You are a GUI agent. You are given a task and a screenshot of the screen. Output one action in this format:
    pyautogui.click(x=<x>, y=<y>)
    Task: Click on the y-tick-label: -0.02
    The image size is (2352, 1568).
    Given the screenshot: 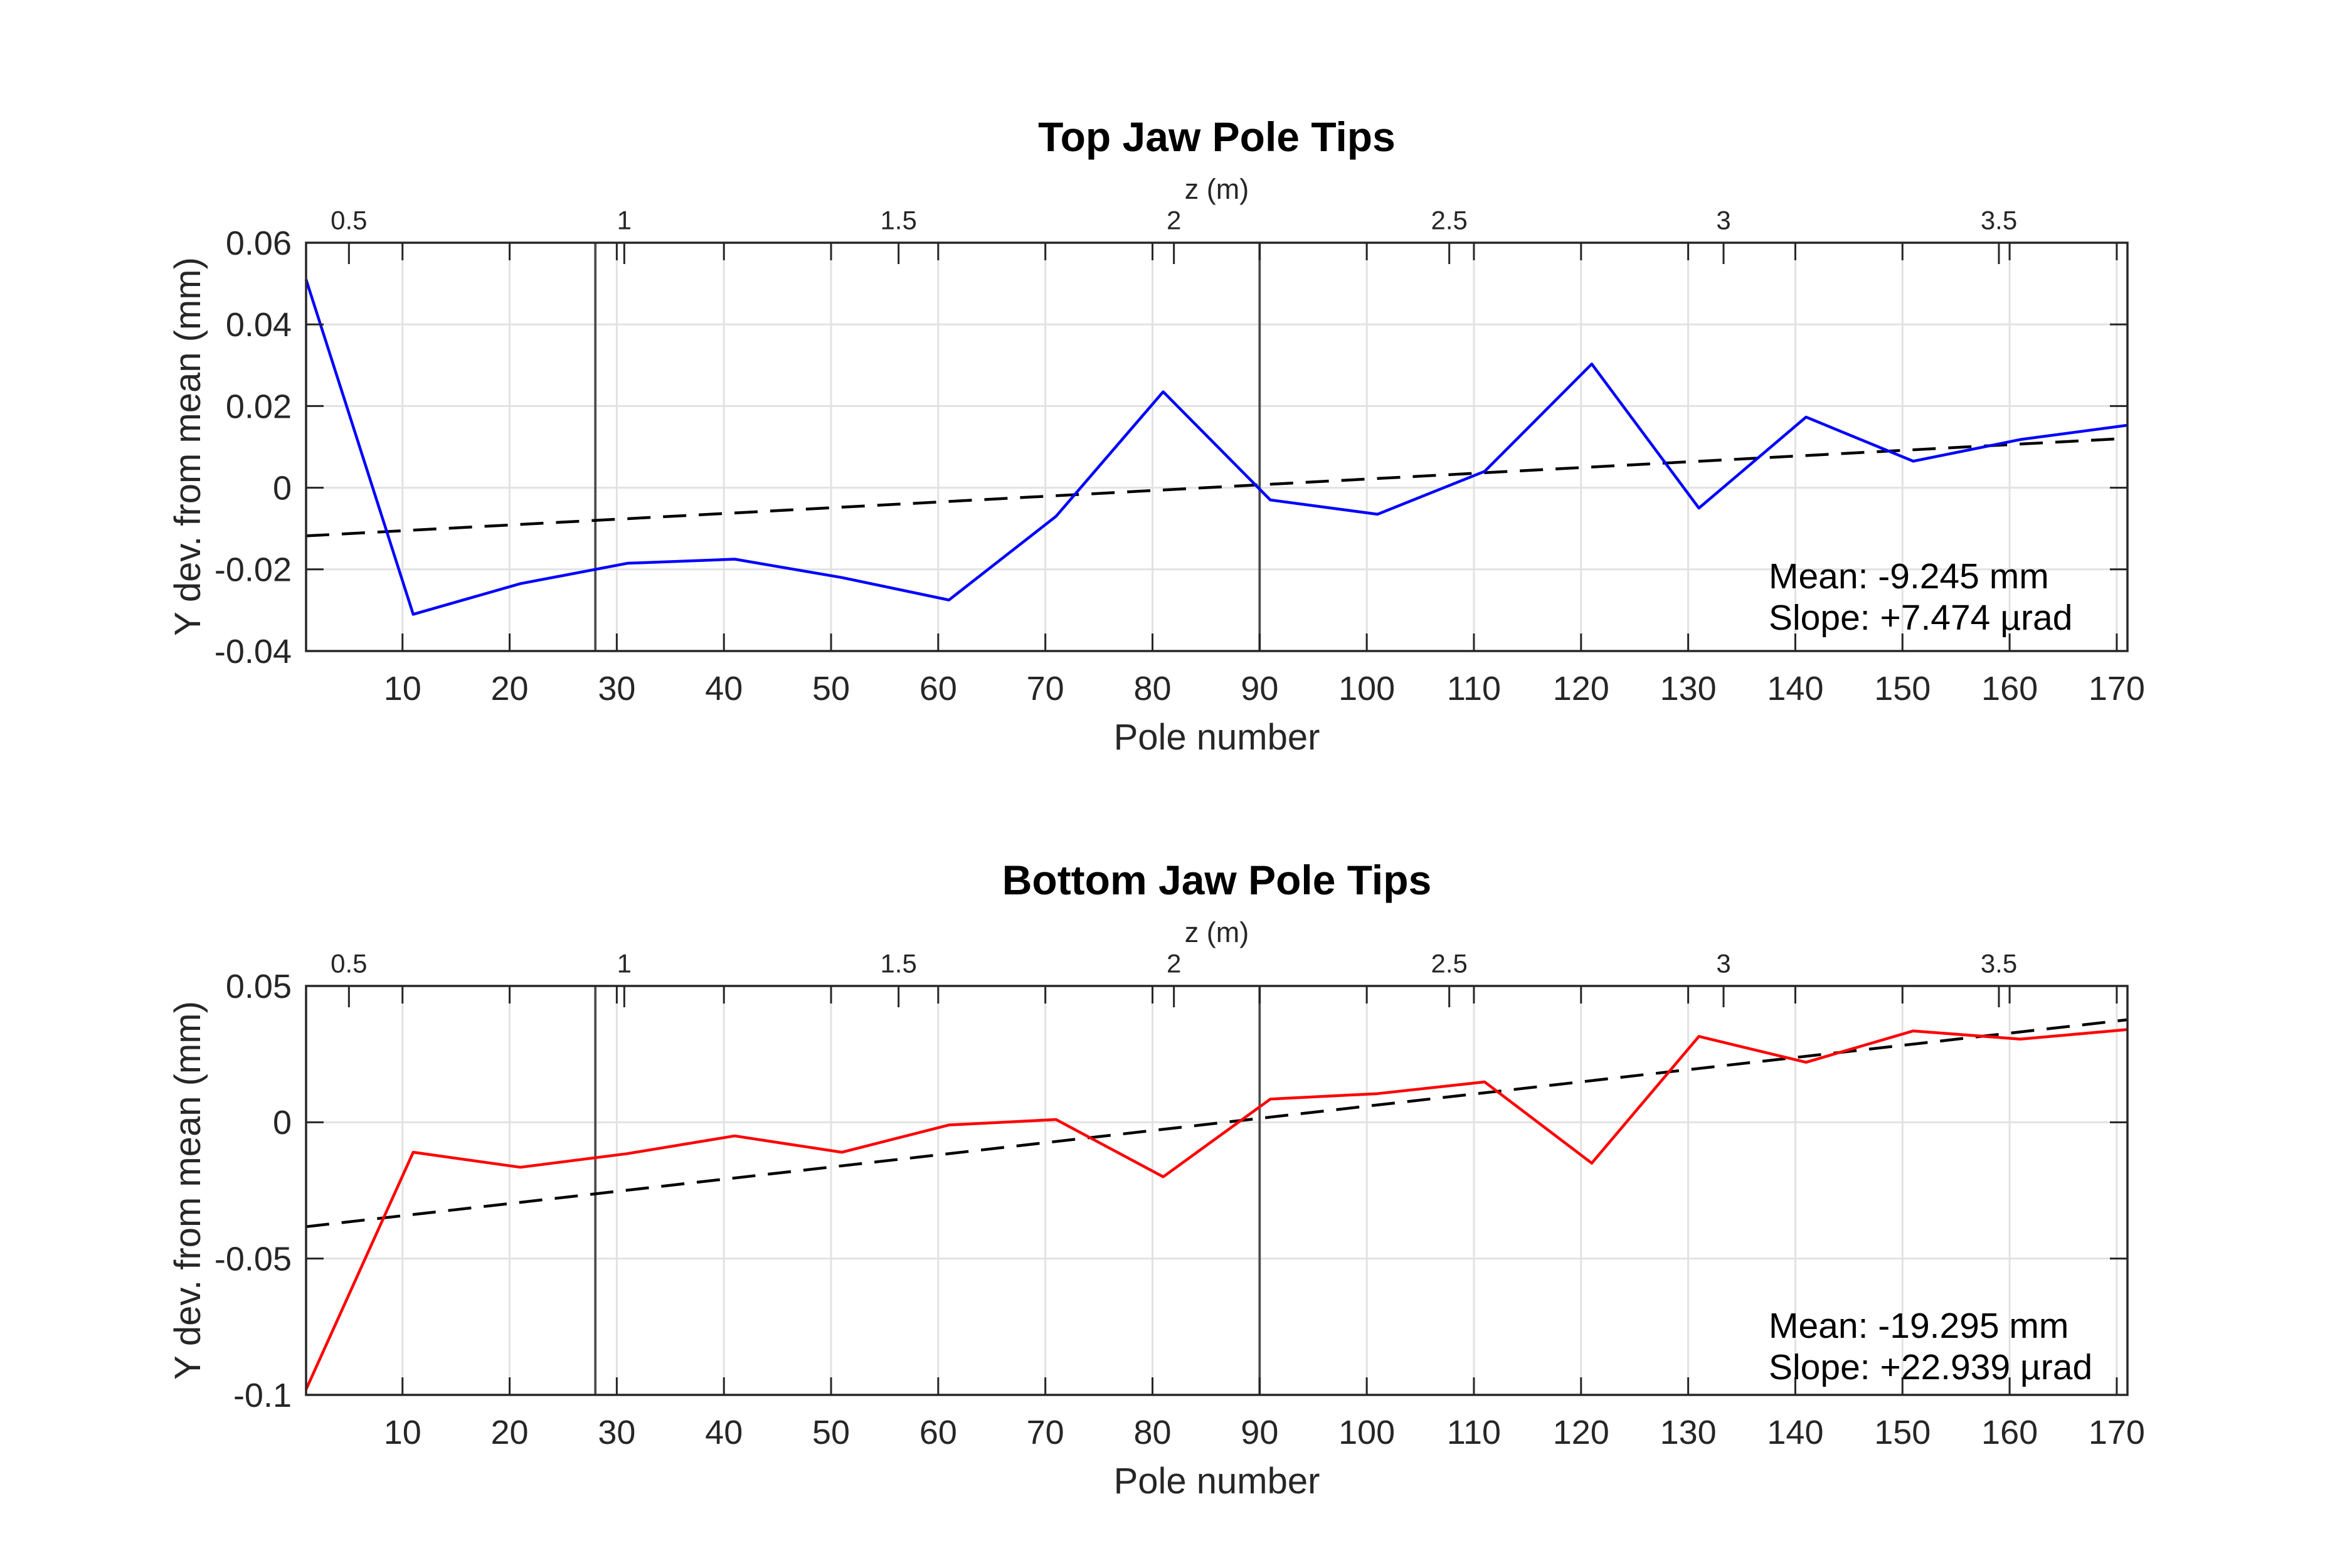 What is the action you would take?
    pyautogui.click(x=253, y=570)
    